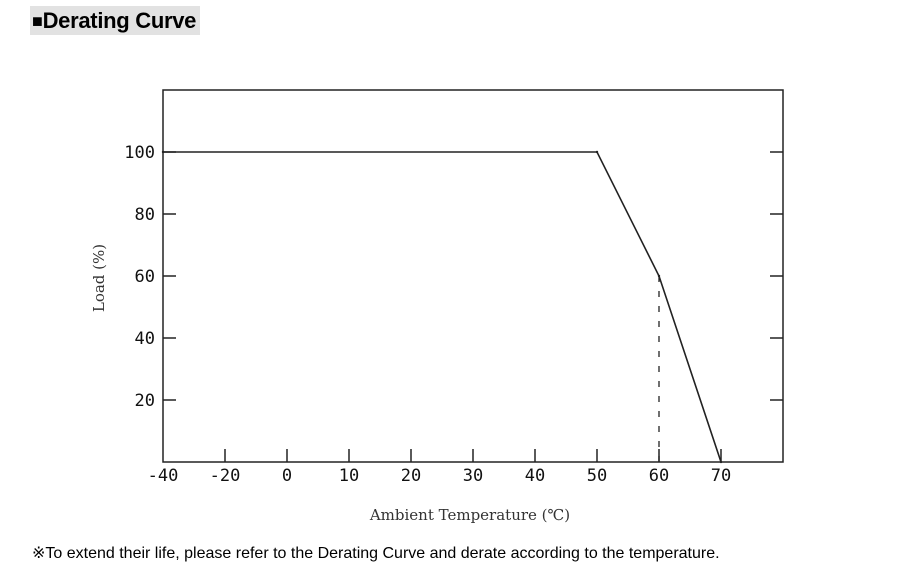  Describe the element at coordinates (411, 476) in the screenshot. I see `x-tick-label: 20` at that location.